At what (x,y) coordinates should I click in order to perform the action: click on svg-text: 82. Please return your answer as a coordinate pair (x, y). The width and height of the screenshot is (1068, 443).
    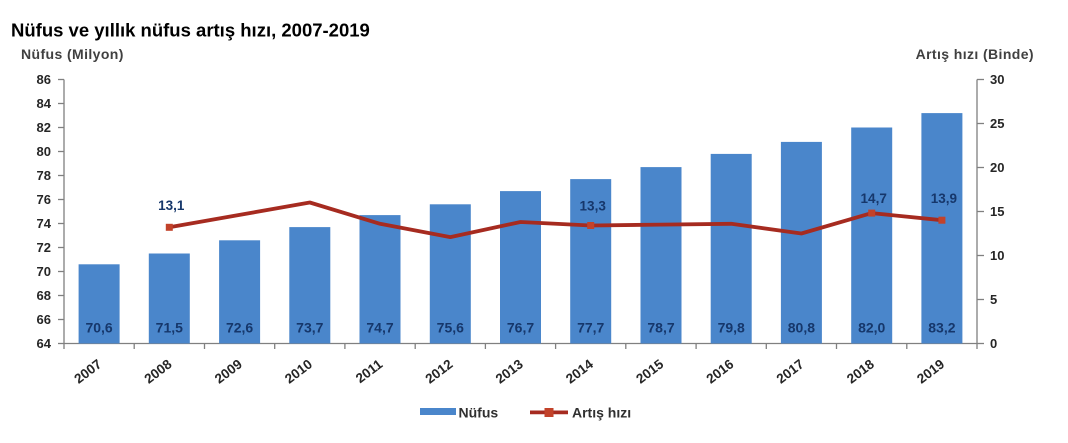
    Looking at the image, I should click on (44, 127).